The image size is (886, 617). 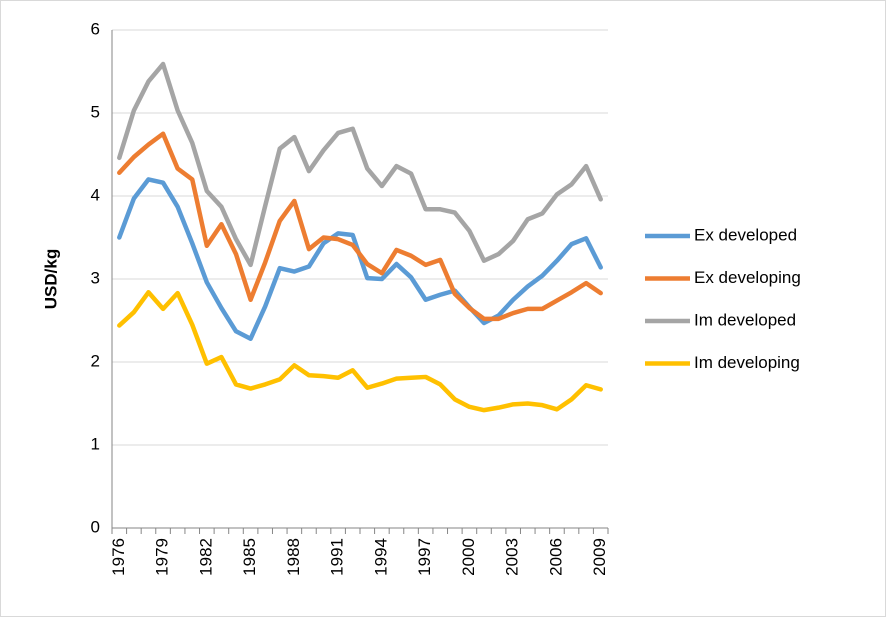 What do you see at coordinates (468, 557) in the screenshot?
I see `x-tick-label: 2000` at bounding box center [468, 557].